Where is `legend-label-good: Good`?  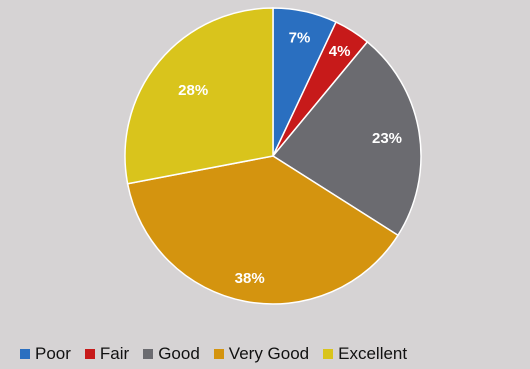
legend-label-good: Good is located at coordinates (179, 353).